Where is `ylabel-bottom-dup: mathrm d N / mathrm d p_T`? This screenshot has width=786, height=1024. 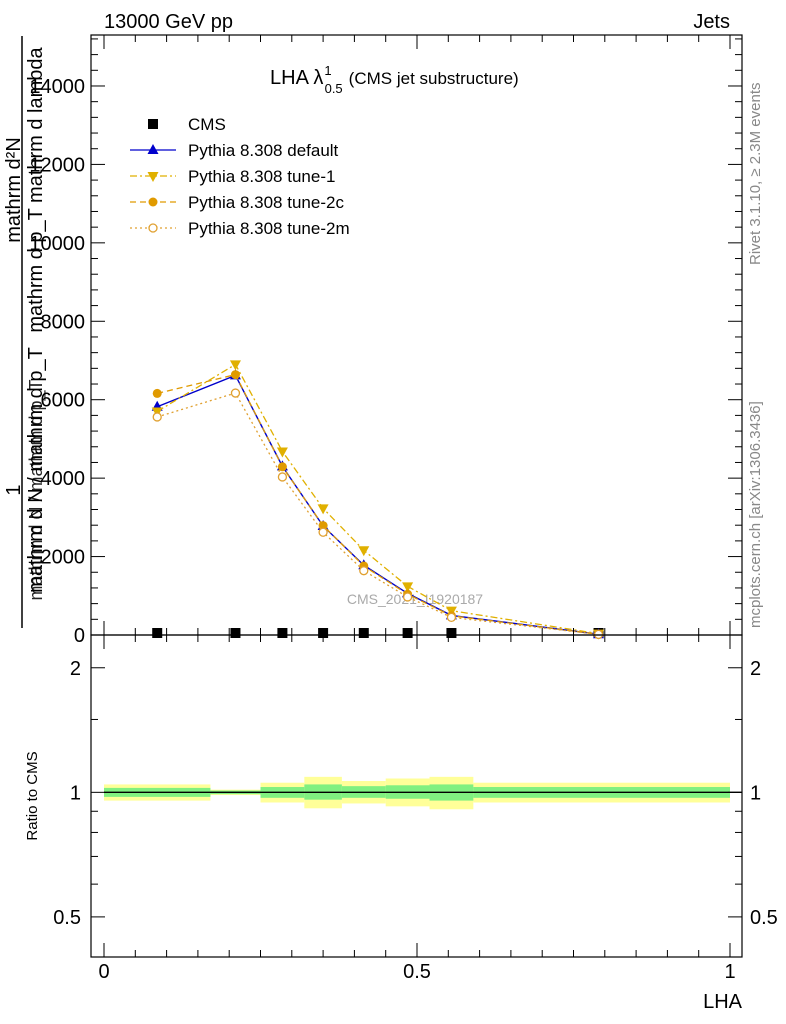
ylabel-bottom-dup: mathrm d N / mathrm d p_T is located at coordinates (36, 489).